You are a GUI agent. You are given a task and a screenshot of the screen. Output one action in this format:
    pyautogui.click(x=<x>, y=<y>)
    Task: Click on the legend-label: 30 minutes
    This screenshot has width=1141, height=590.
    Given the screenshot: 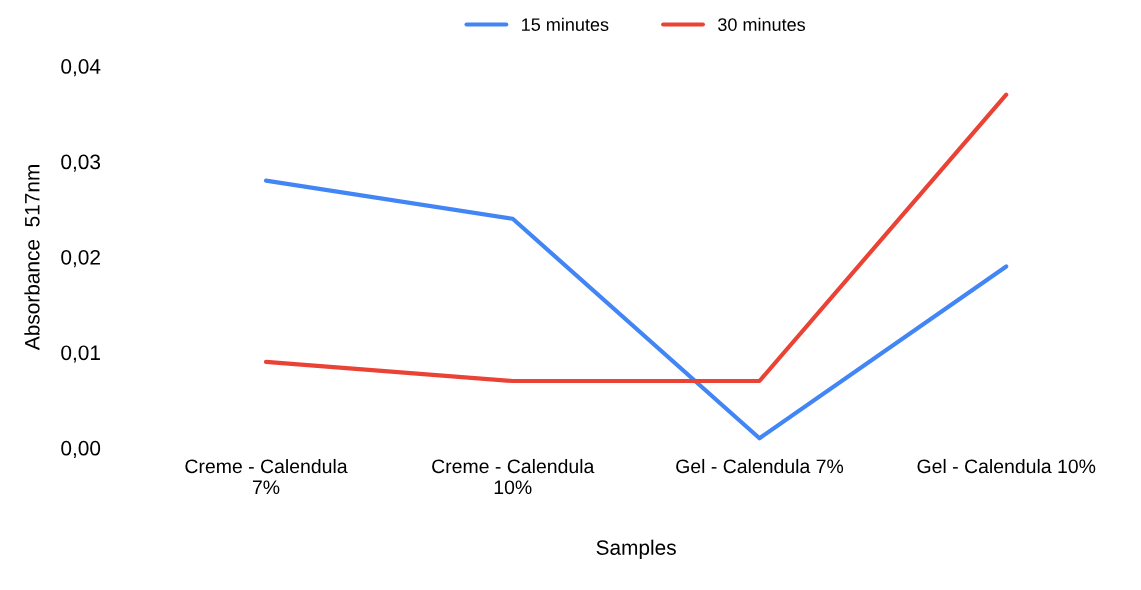 What is the action you would take?
    pyautogui.click(x=762, y=24)
    